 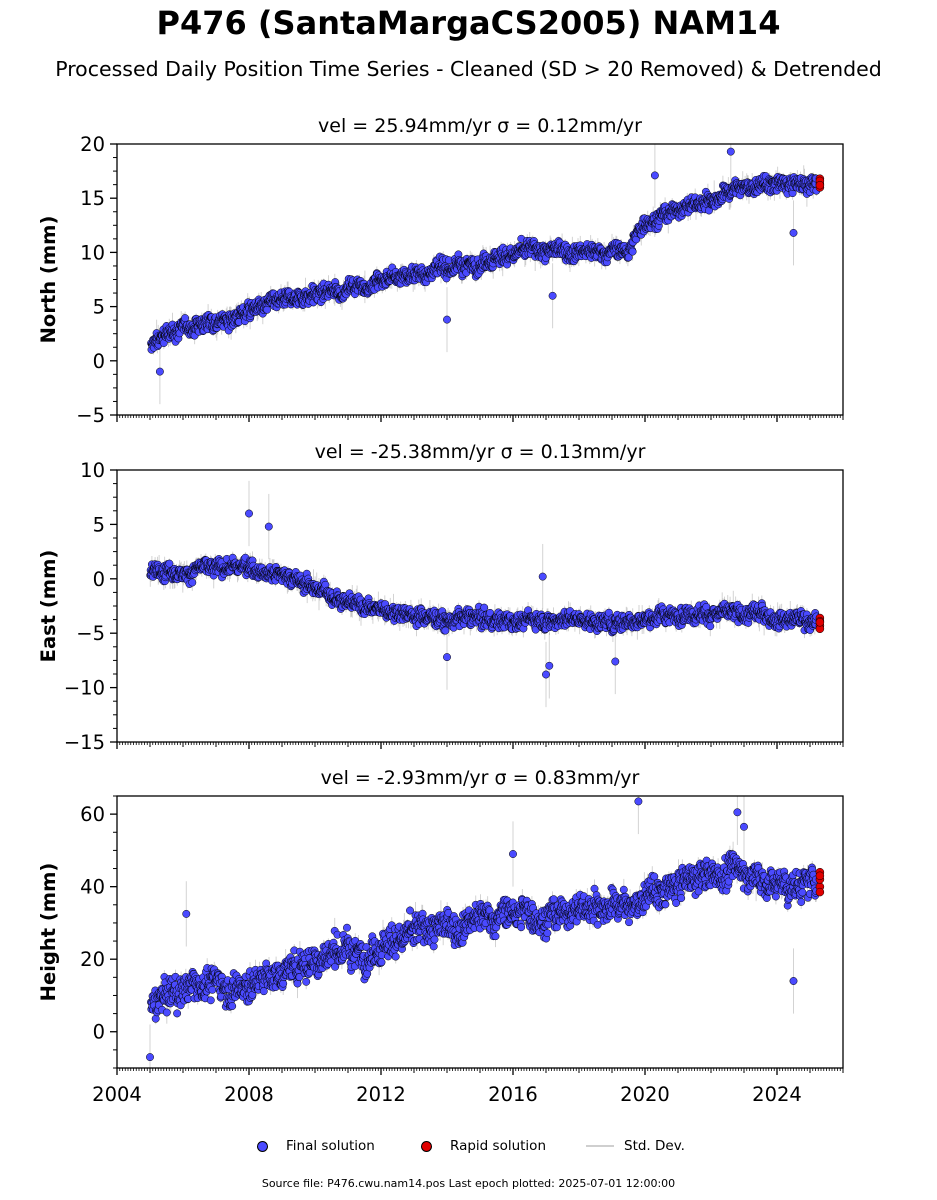 I want to click on rapid-solution-points, so click(x=820, y=183).